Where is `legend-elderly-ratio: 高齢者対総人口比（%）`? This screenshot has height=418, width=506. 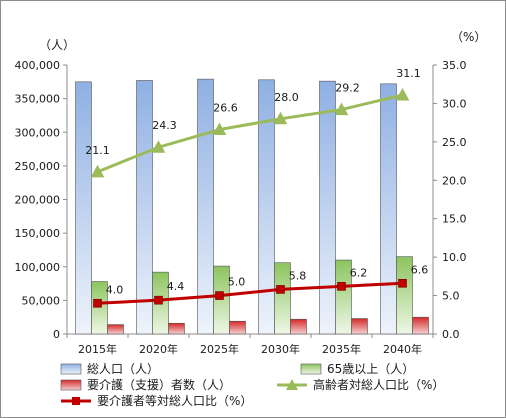 legend-elderly-ratio: 高齢者対総人口比（%） is located at coordinates (360, 384).